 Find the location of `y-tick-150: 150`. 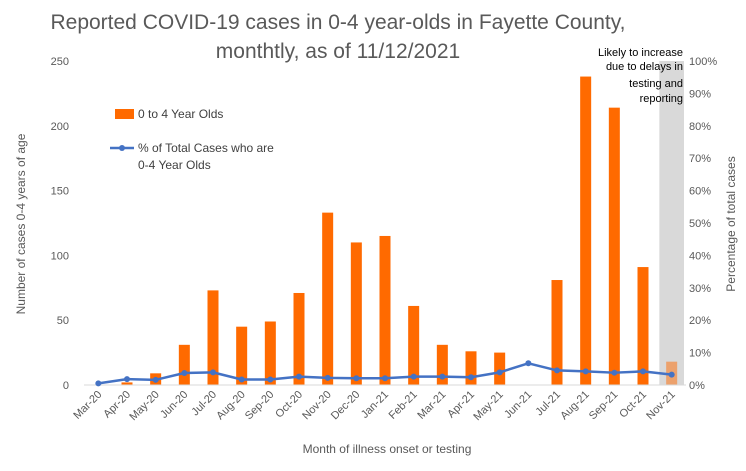

y-tick-150: 150 is located at coordinates (60, 192).